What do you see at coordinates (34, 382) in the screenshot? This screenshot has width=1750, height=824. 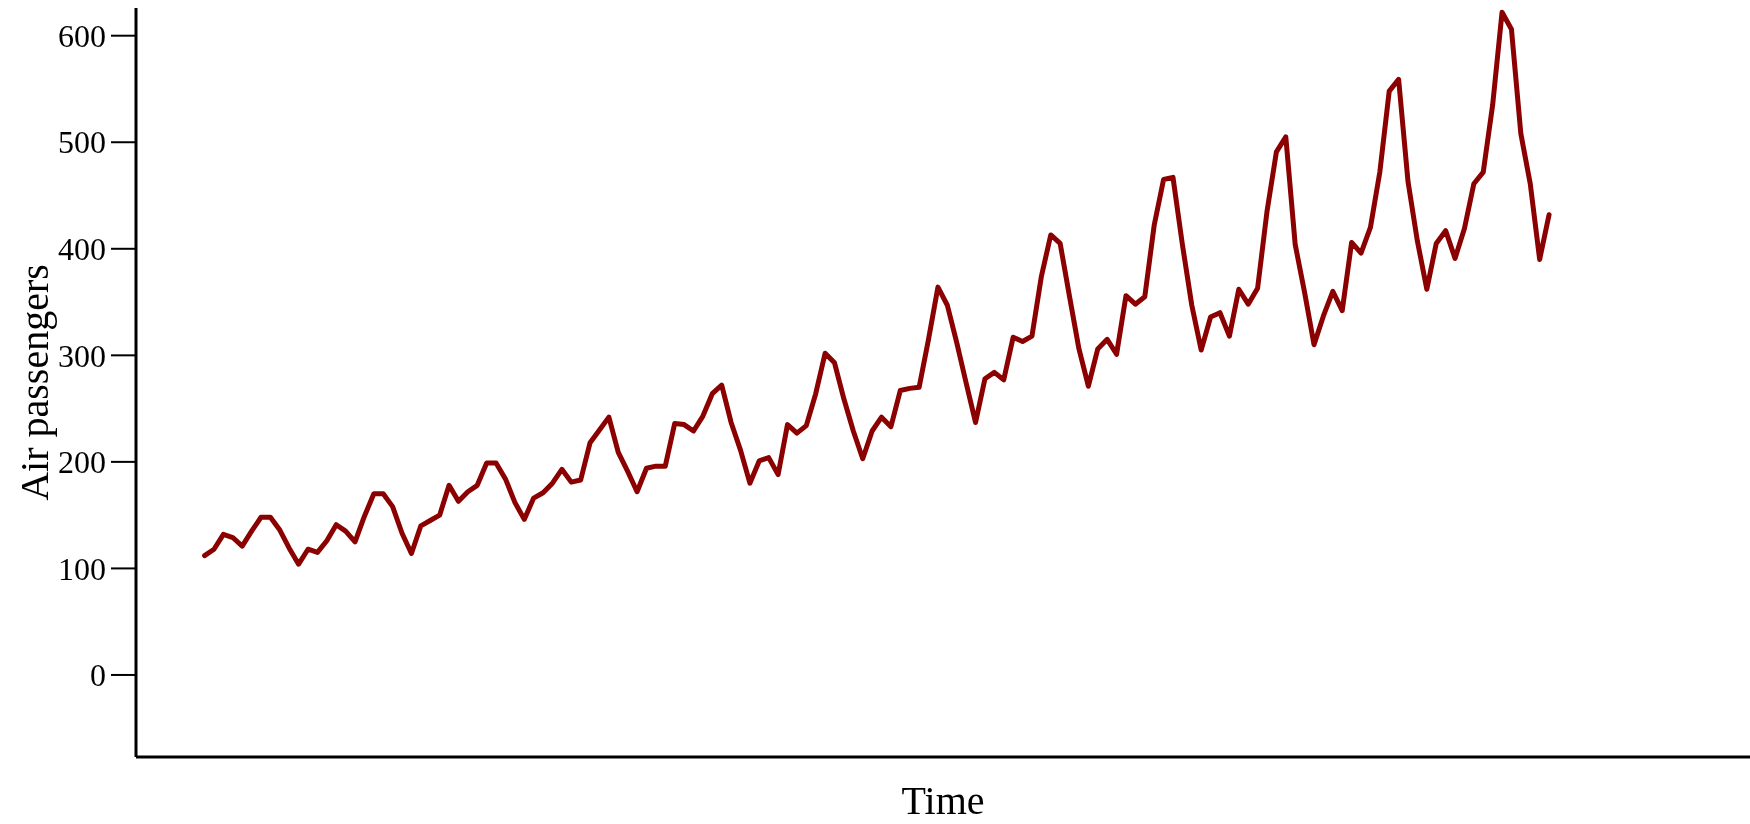 I see `y-axis-title: Air passengers` at bounding box center [34, 382].